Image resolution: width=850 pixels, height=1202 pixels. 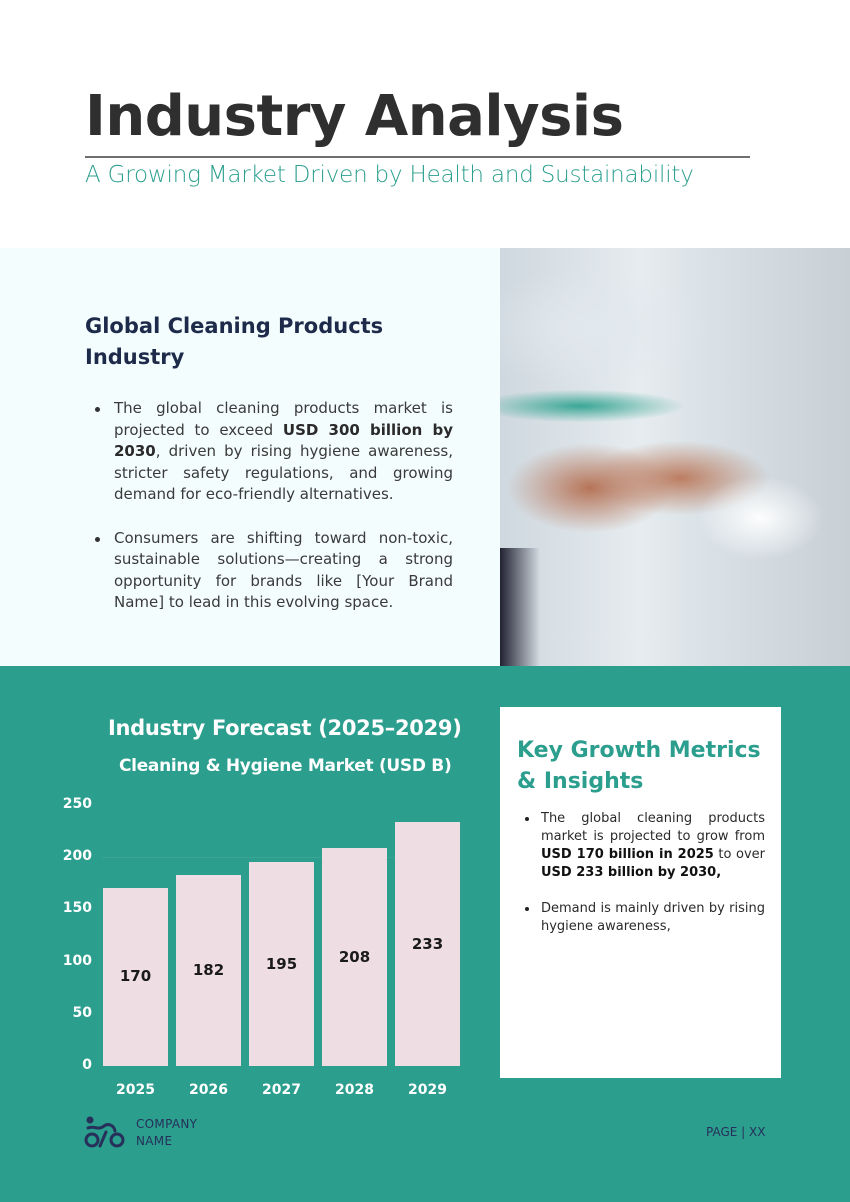 I want to click on bar-value-label: 233, so click(x=427, y=944).